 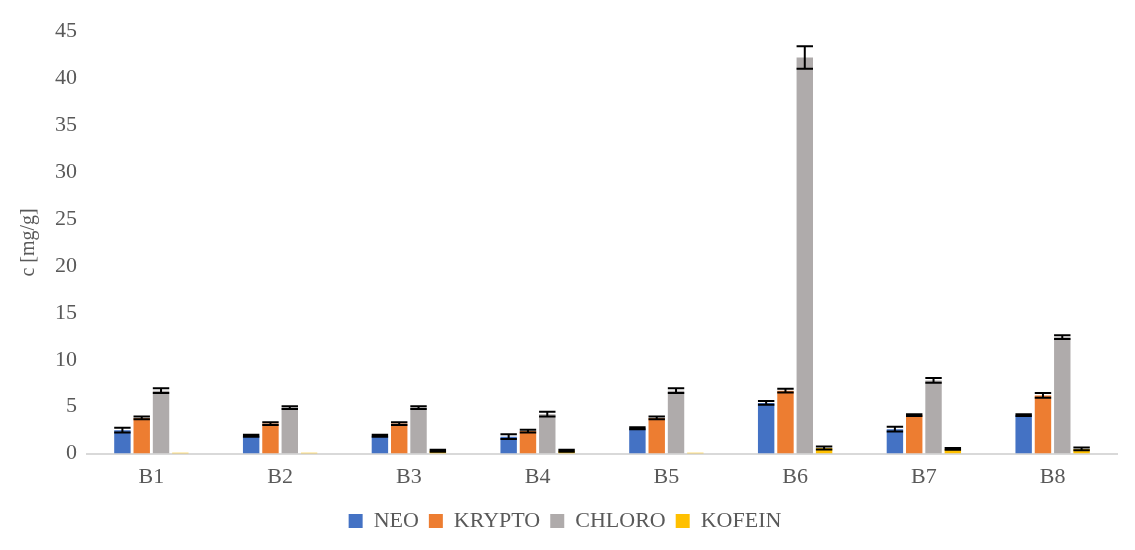 What do you see at coordinates (924, 475) in the screenshot?
I see `x-tick-label: B7` at bounding box center [924, 475].